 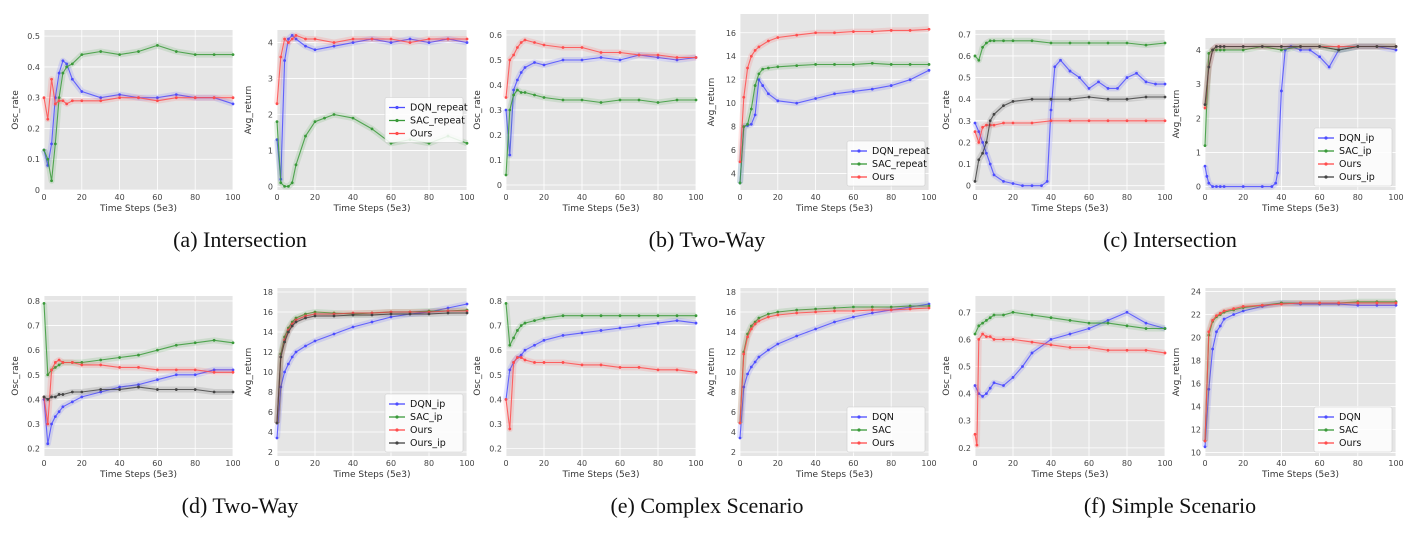 I want to click on y-tick-label: 0.3, so click(x=964, y=421).